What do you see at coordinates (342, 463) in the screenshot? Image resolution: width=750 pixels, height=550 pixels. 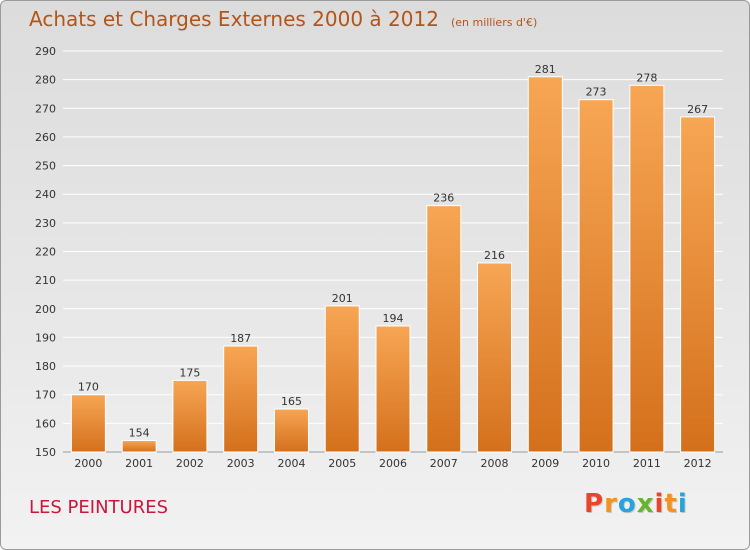 I see `x-tick-label: 2005` at bounding box center [342, 463].